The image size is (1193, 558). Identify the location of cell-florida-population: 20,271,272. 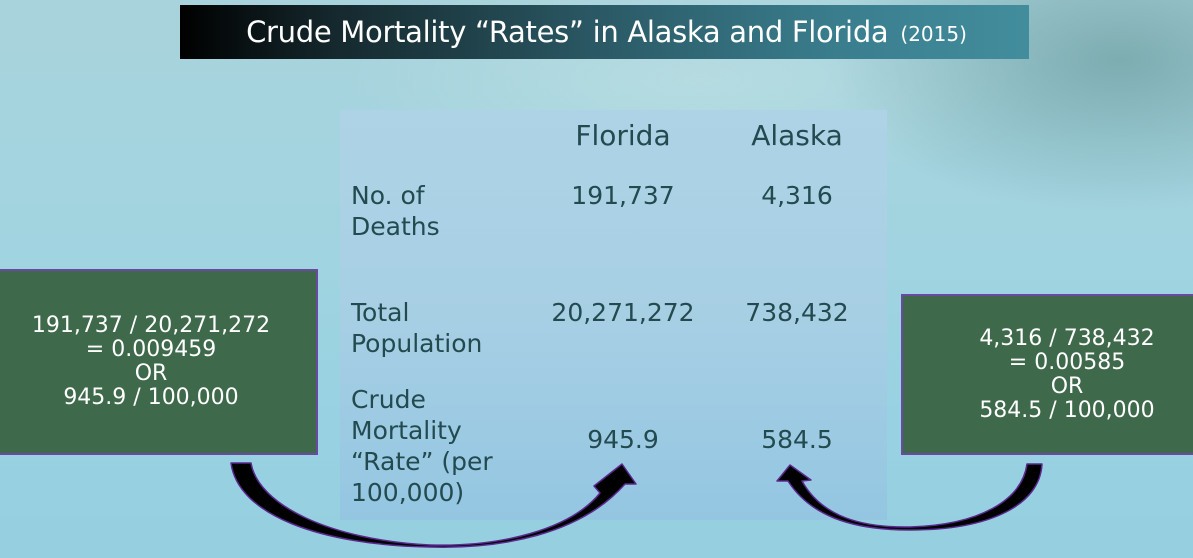
(623, 312).